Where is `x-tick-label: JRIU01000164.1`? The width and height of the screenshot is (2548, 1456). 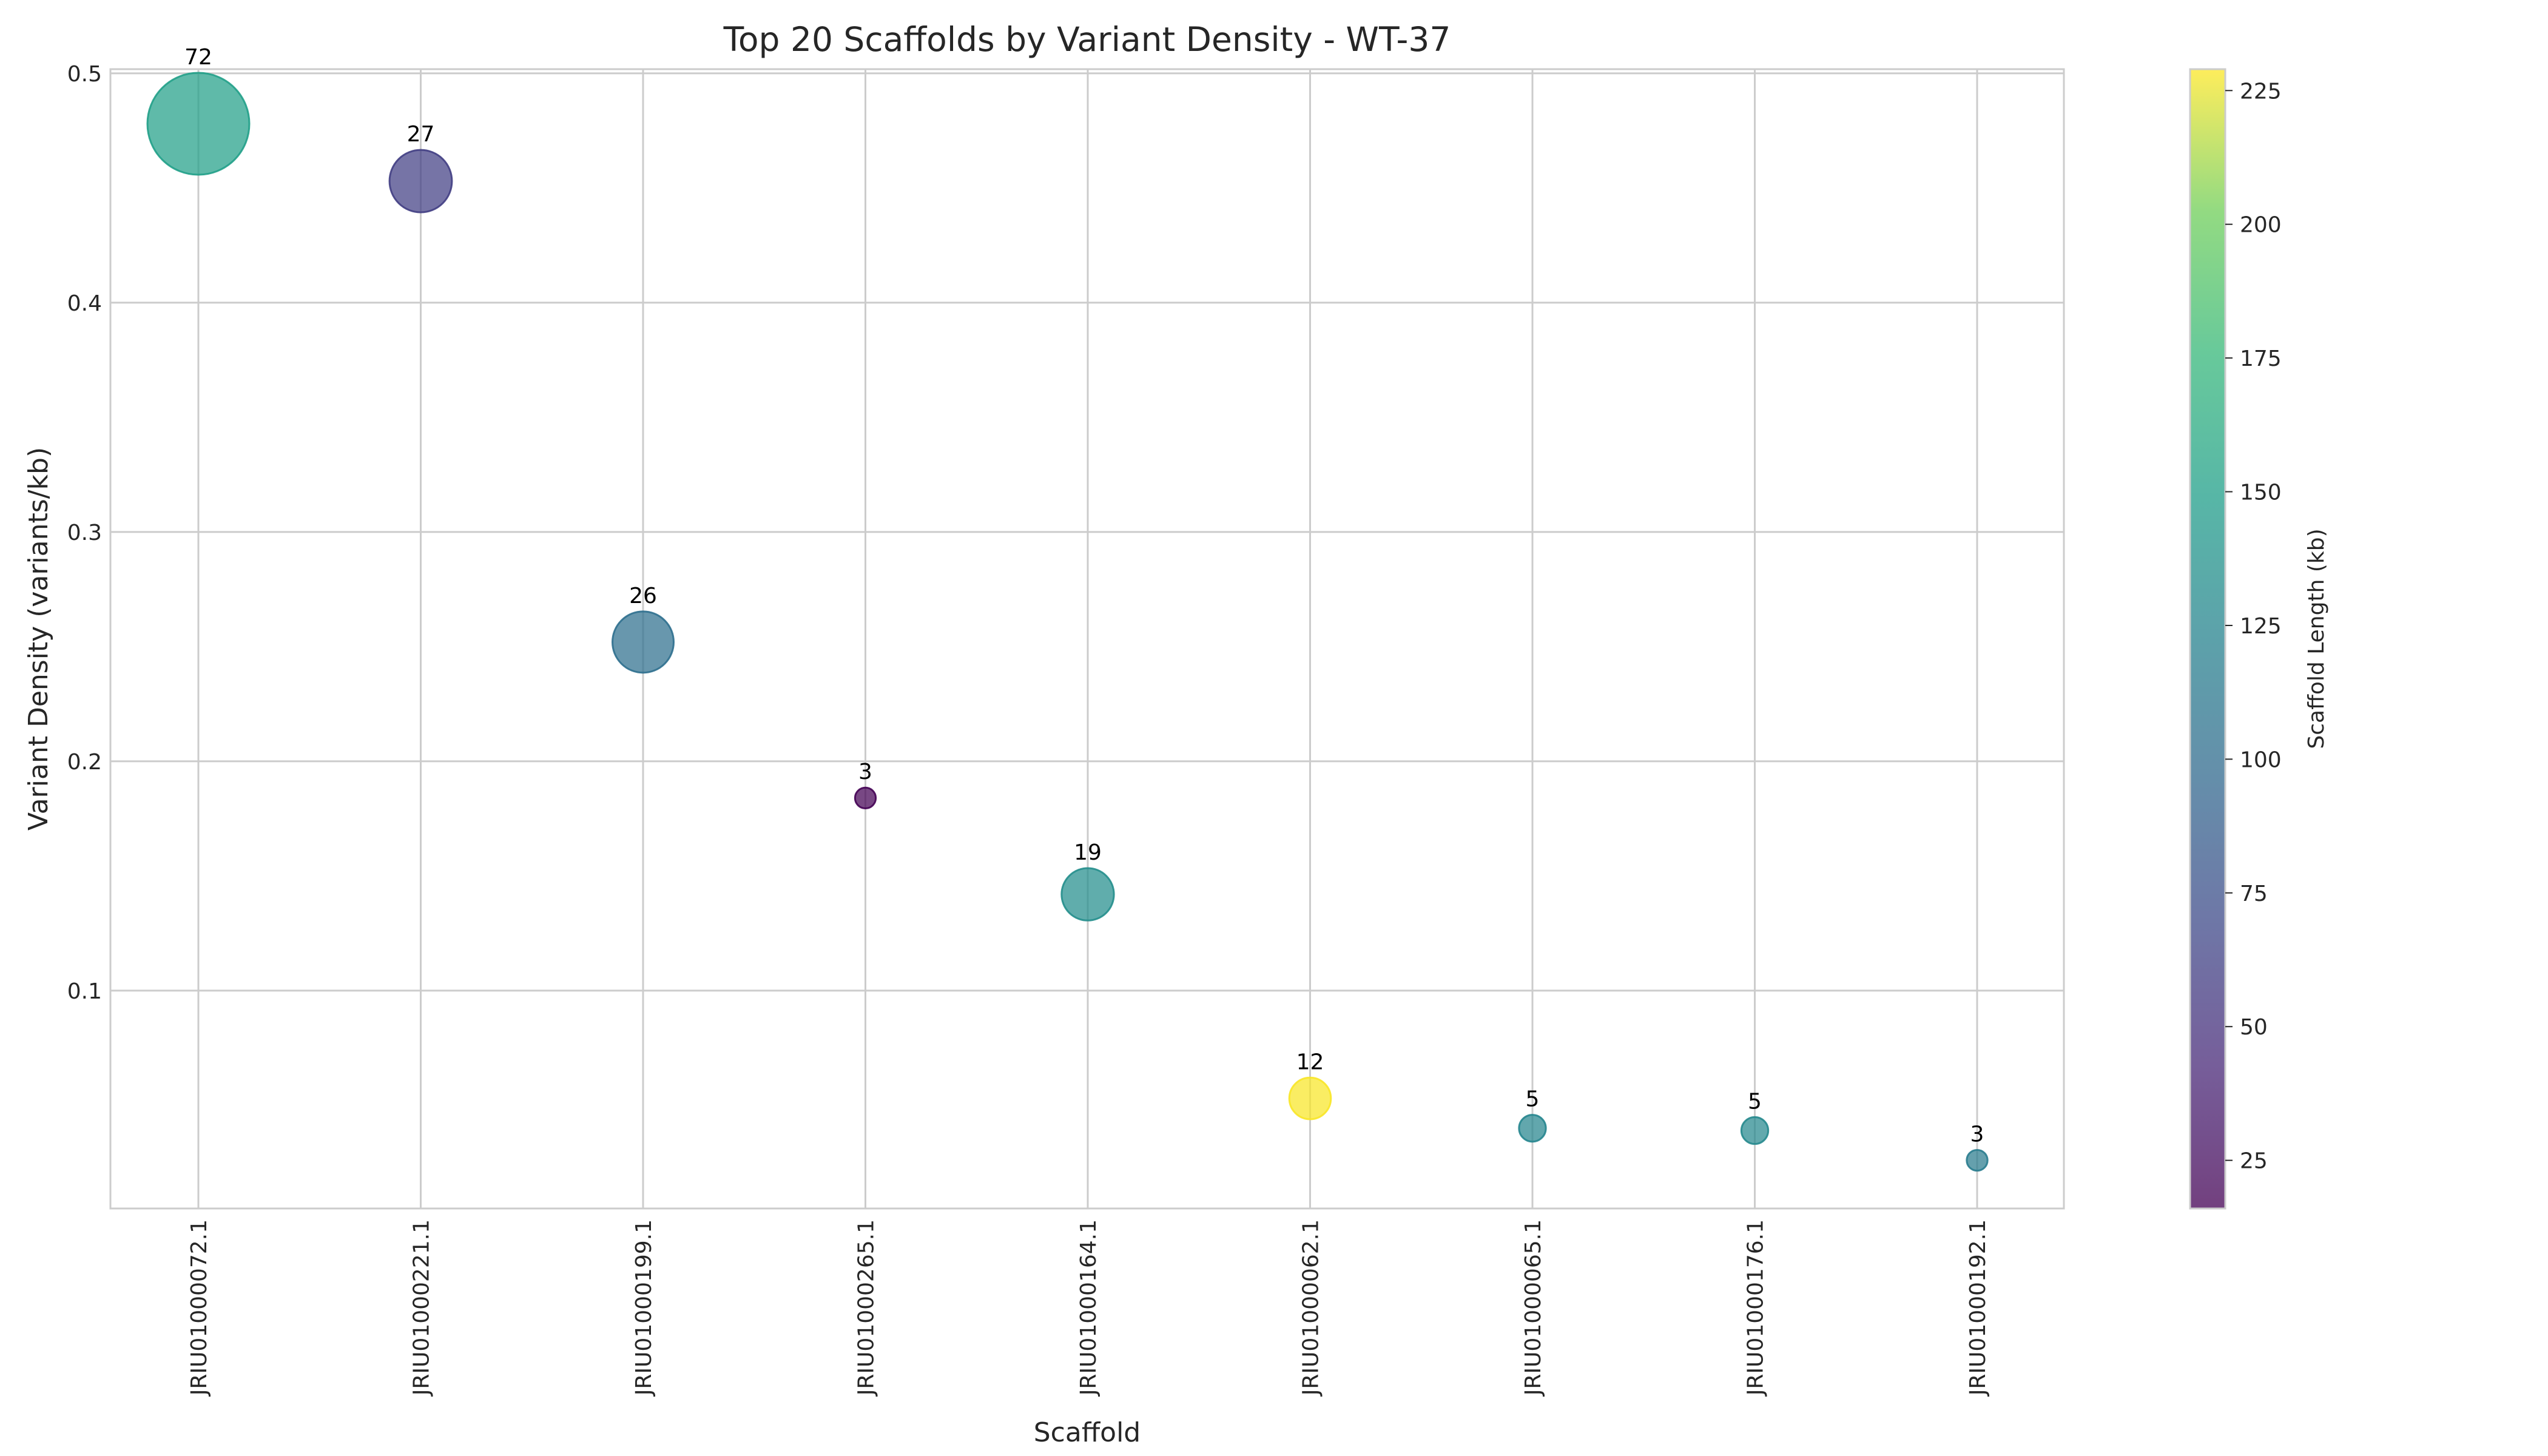
x-tick-label: JRIU01000164.1 is located at coordinates (1088, 1308).